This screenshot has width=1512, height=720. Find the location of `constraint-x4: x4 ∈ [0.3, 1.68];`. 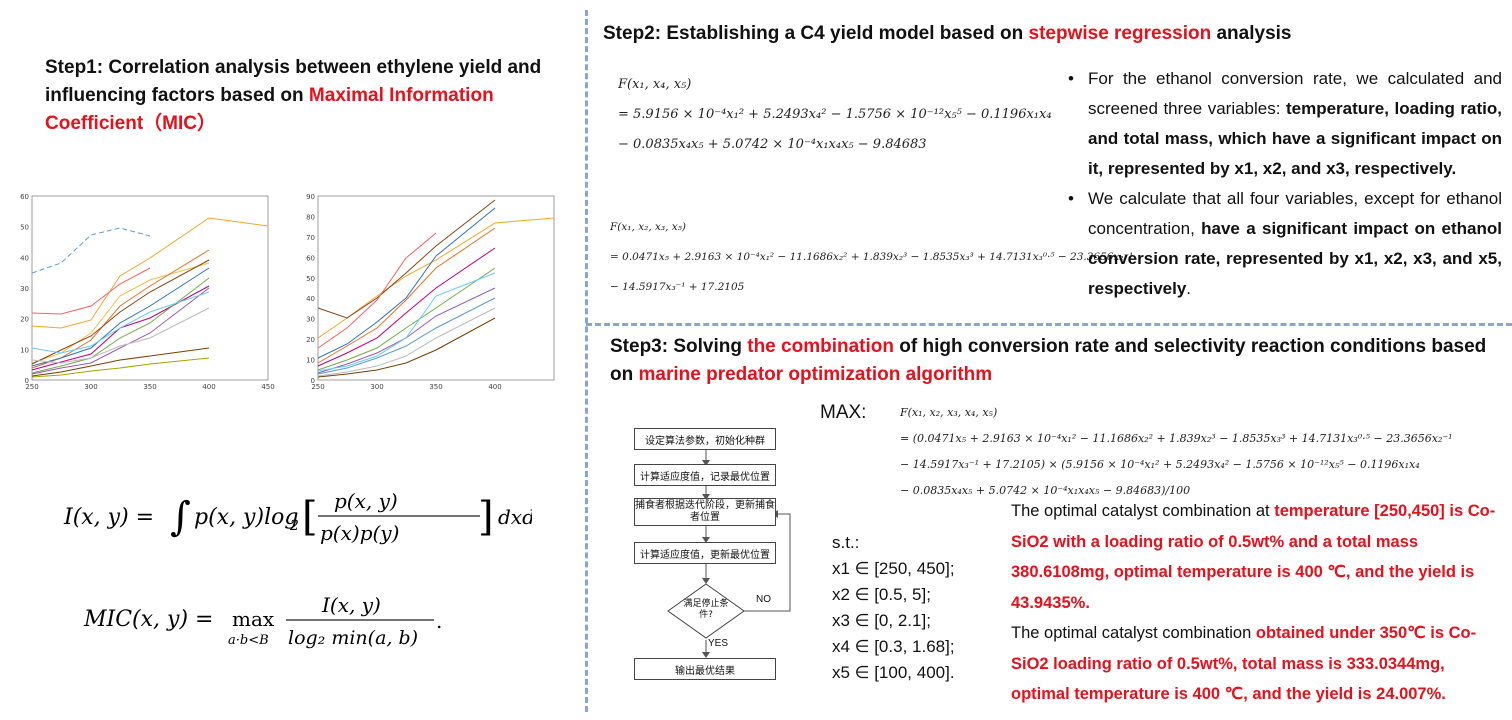

constraint-x4: x4 ∈ [0.3, 1.68]; is located at coordinates (893, 646).